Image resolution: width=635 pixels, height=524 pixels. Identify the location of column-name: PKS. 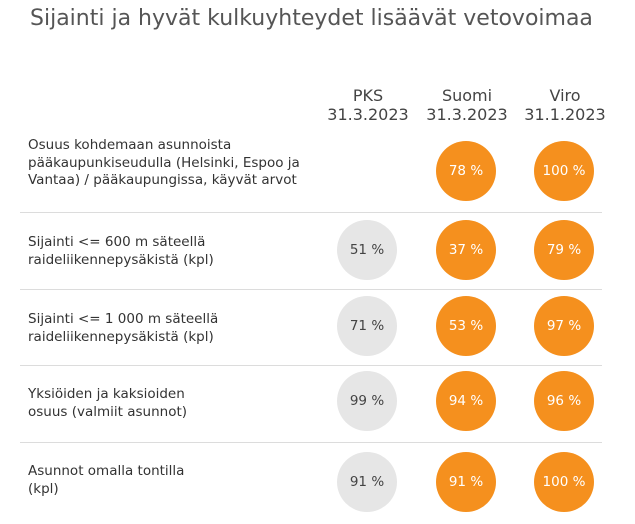
(368, 95).